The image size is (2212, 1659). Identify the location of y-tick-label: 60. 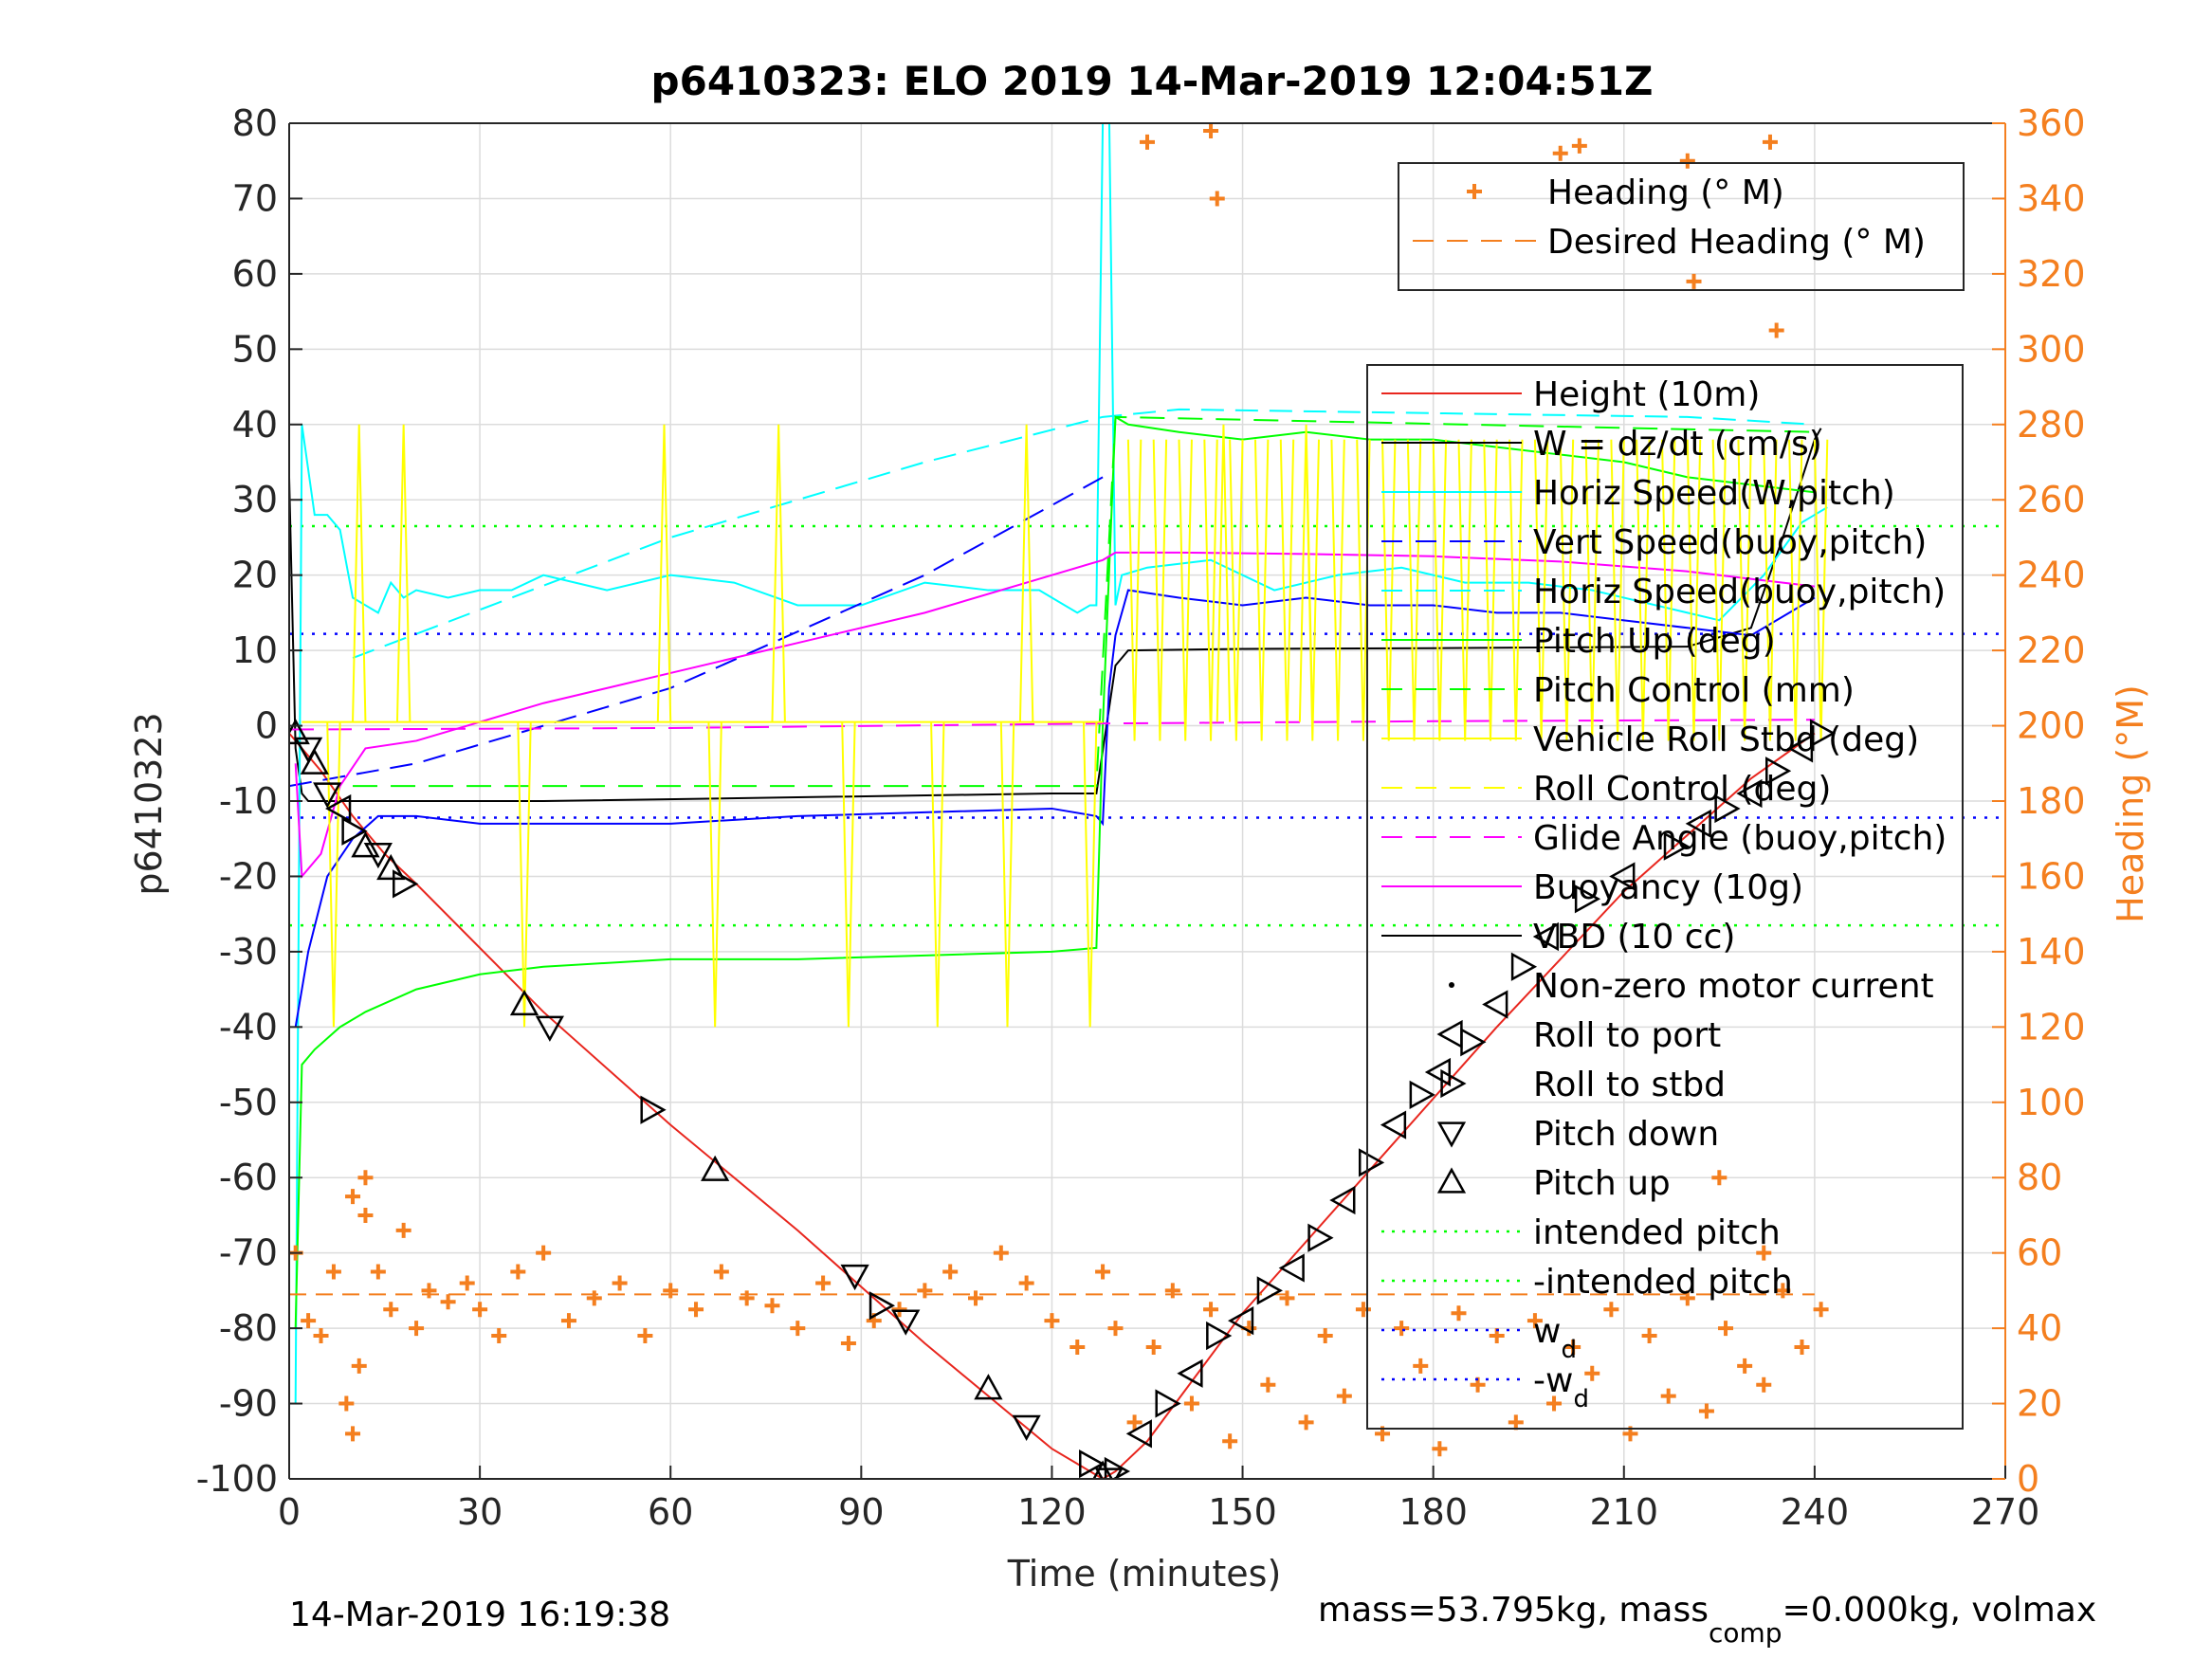
(255, 274).